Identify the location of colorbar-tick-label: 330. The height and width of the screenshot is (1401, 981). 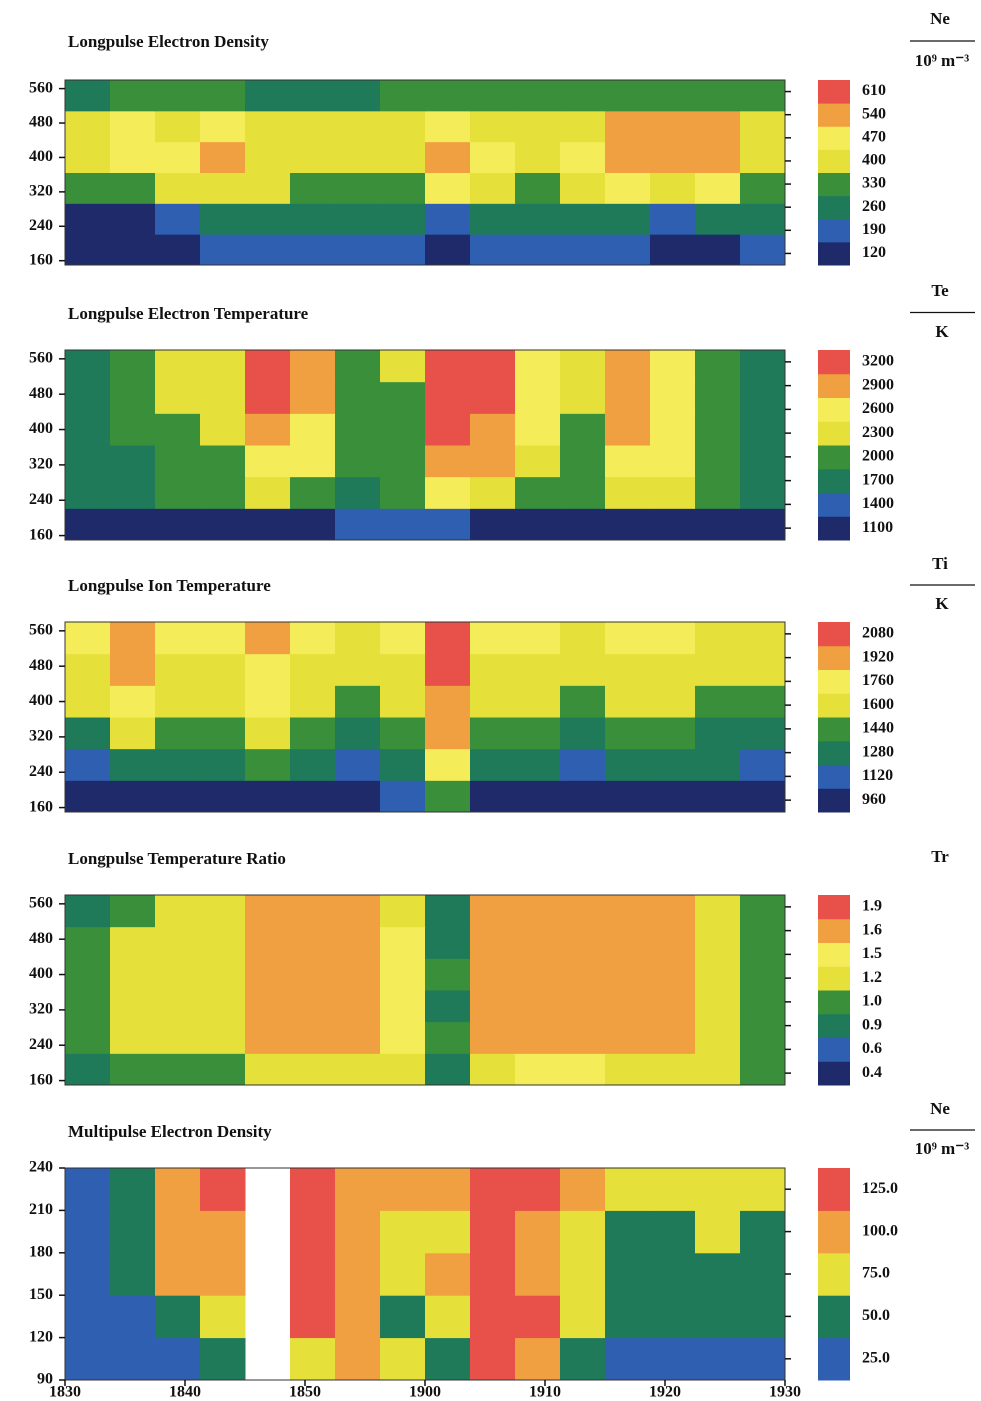
(874, 183).